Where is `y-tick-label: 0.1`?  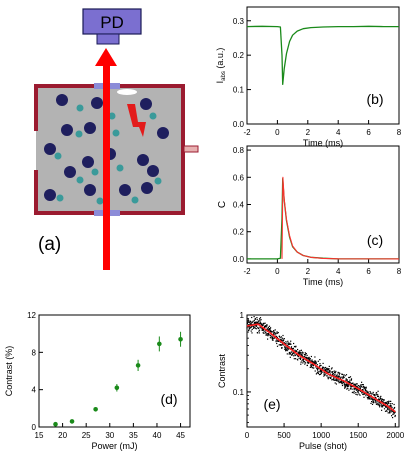
y-tick-label: 0.1 is located at coordinates (239, 392).